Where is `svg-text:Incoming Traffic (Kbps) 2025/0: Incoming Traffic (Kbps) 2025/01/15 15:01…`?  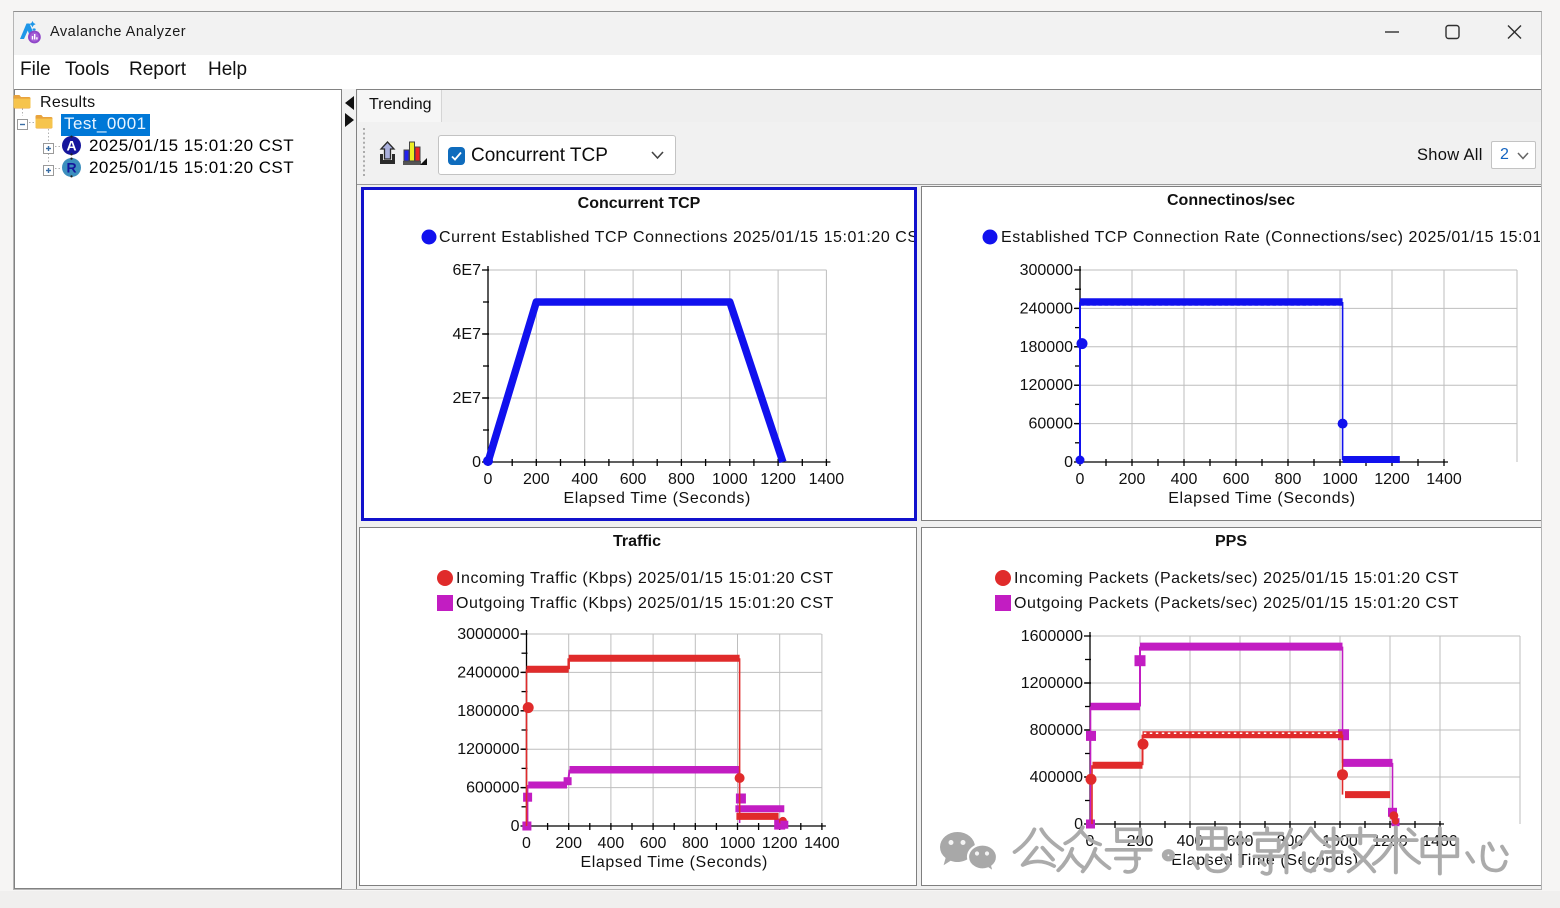
svg-text:Incoming Traffic (Kbps) 2025/0: Incoming Traffic (Kbps) 2025/01/15 15:01… is located at coordinates (645, 578).